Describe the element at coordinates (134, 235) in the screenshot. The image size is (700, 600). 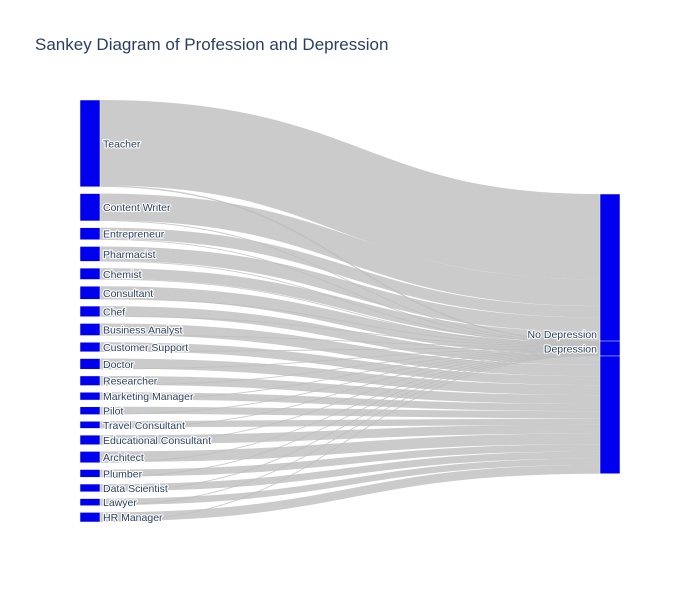
I see `node-label-entrepreneur: Entrepreneur` at that location.